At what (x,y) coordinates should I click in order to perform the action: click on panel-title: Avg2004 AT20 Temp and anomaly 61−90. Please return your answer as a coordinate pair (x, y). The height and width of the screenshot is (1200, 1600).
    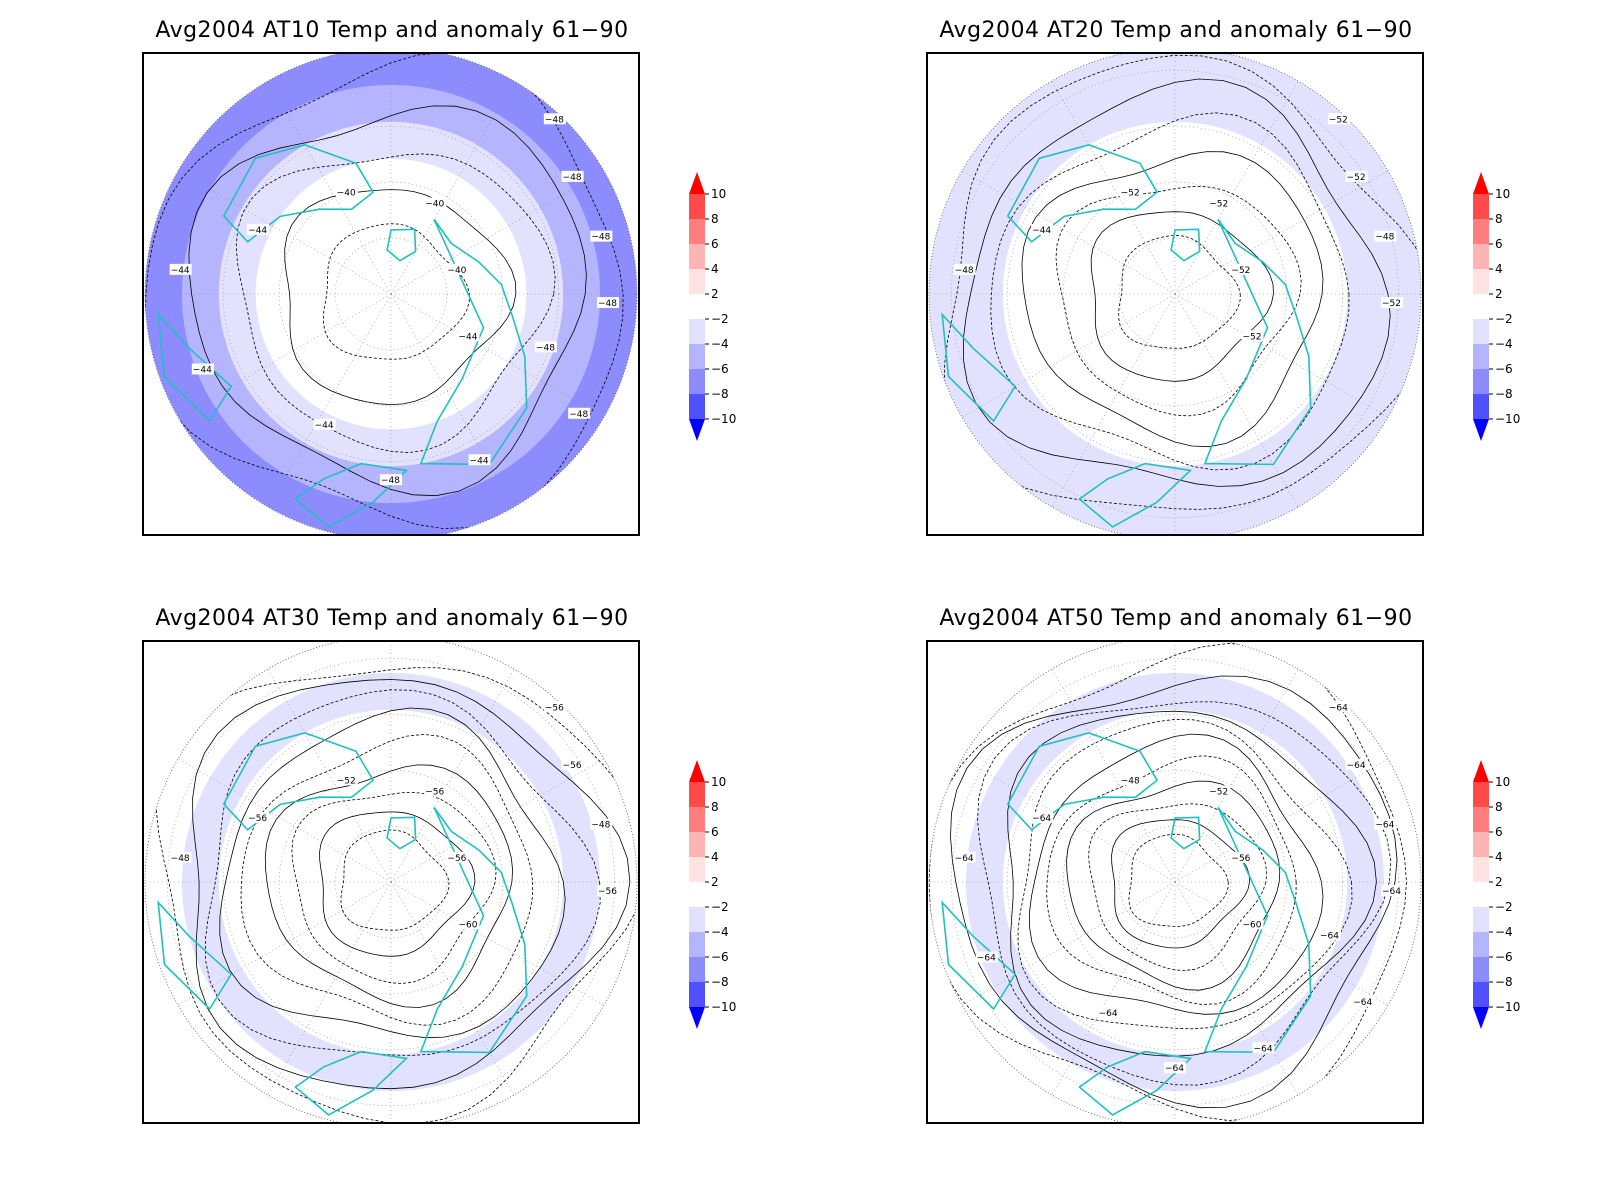
    Looking at the image, I should click on (1176, 30).